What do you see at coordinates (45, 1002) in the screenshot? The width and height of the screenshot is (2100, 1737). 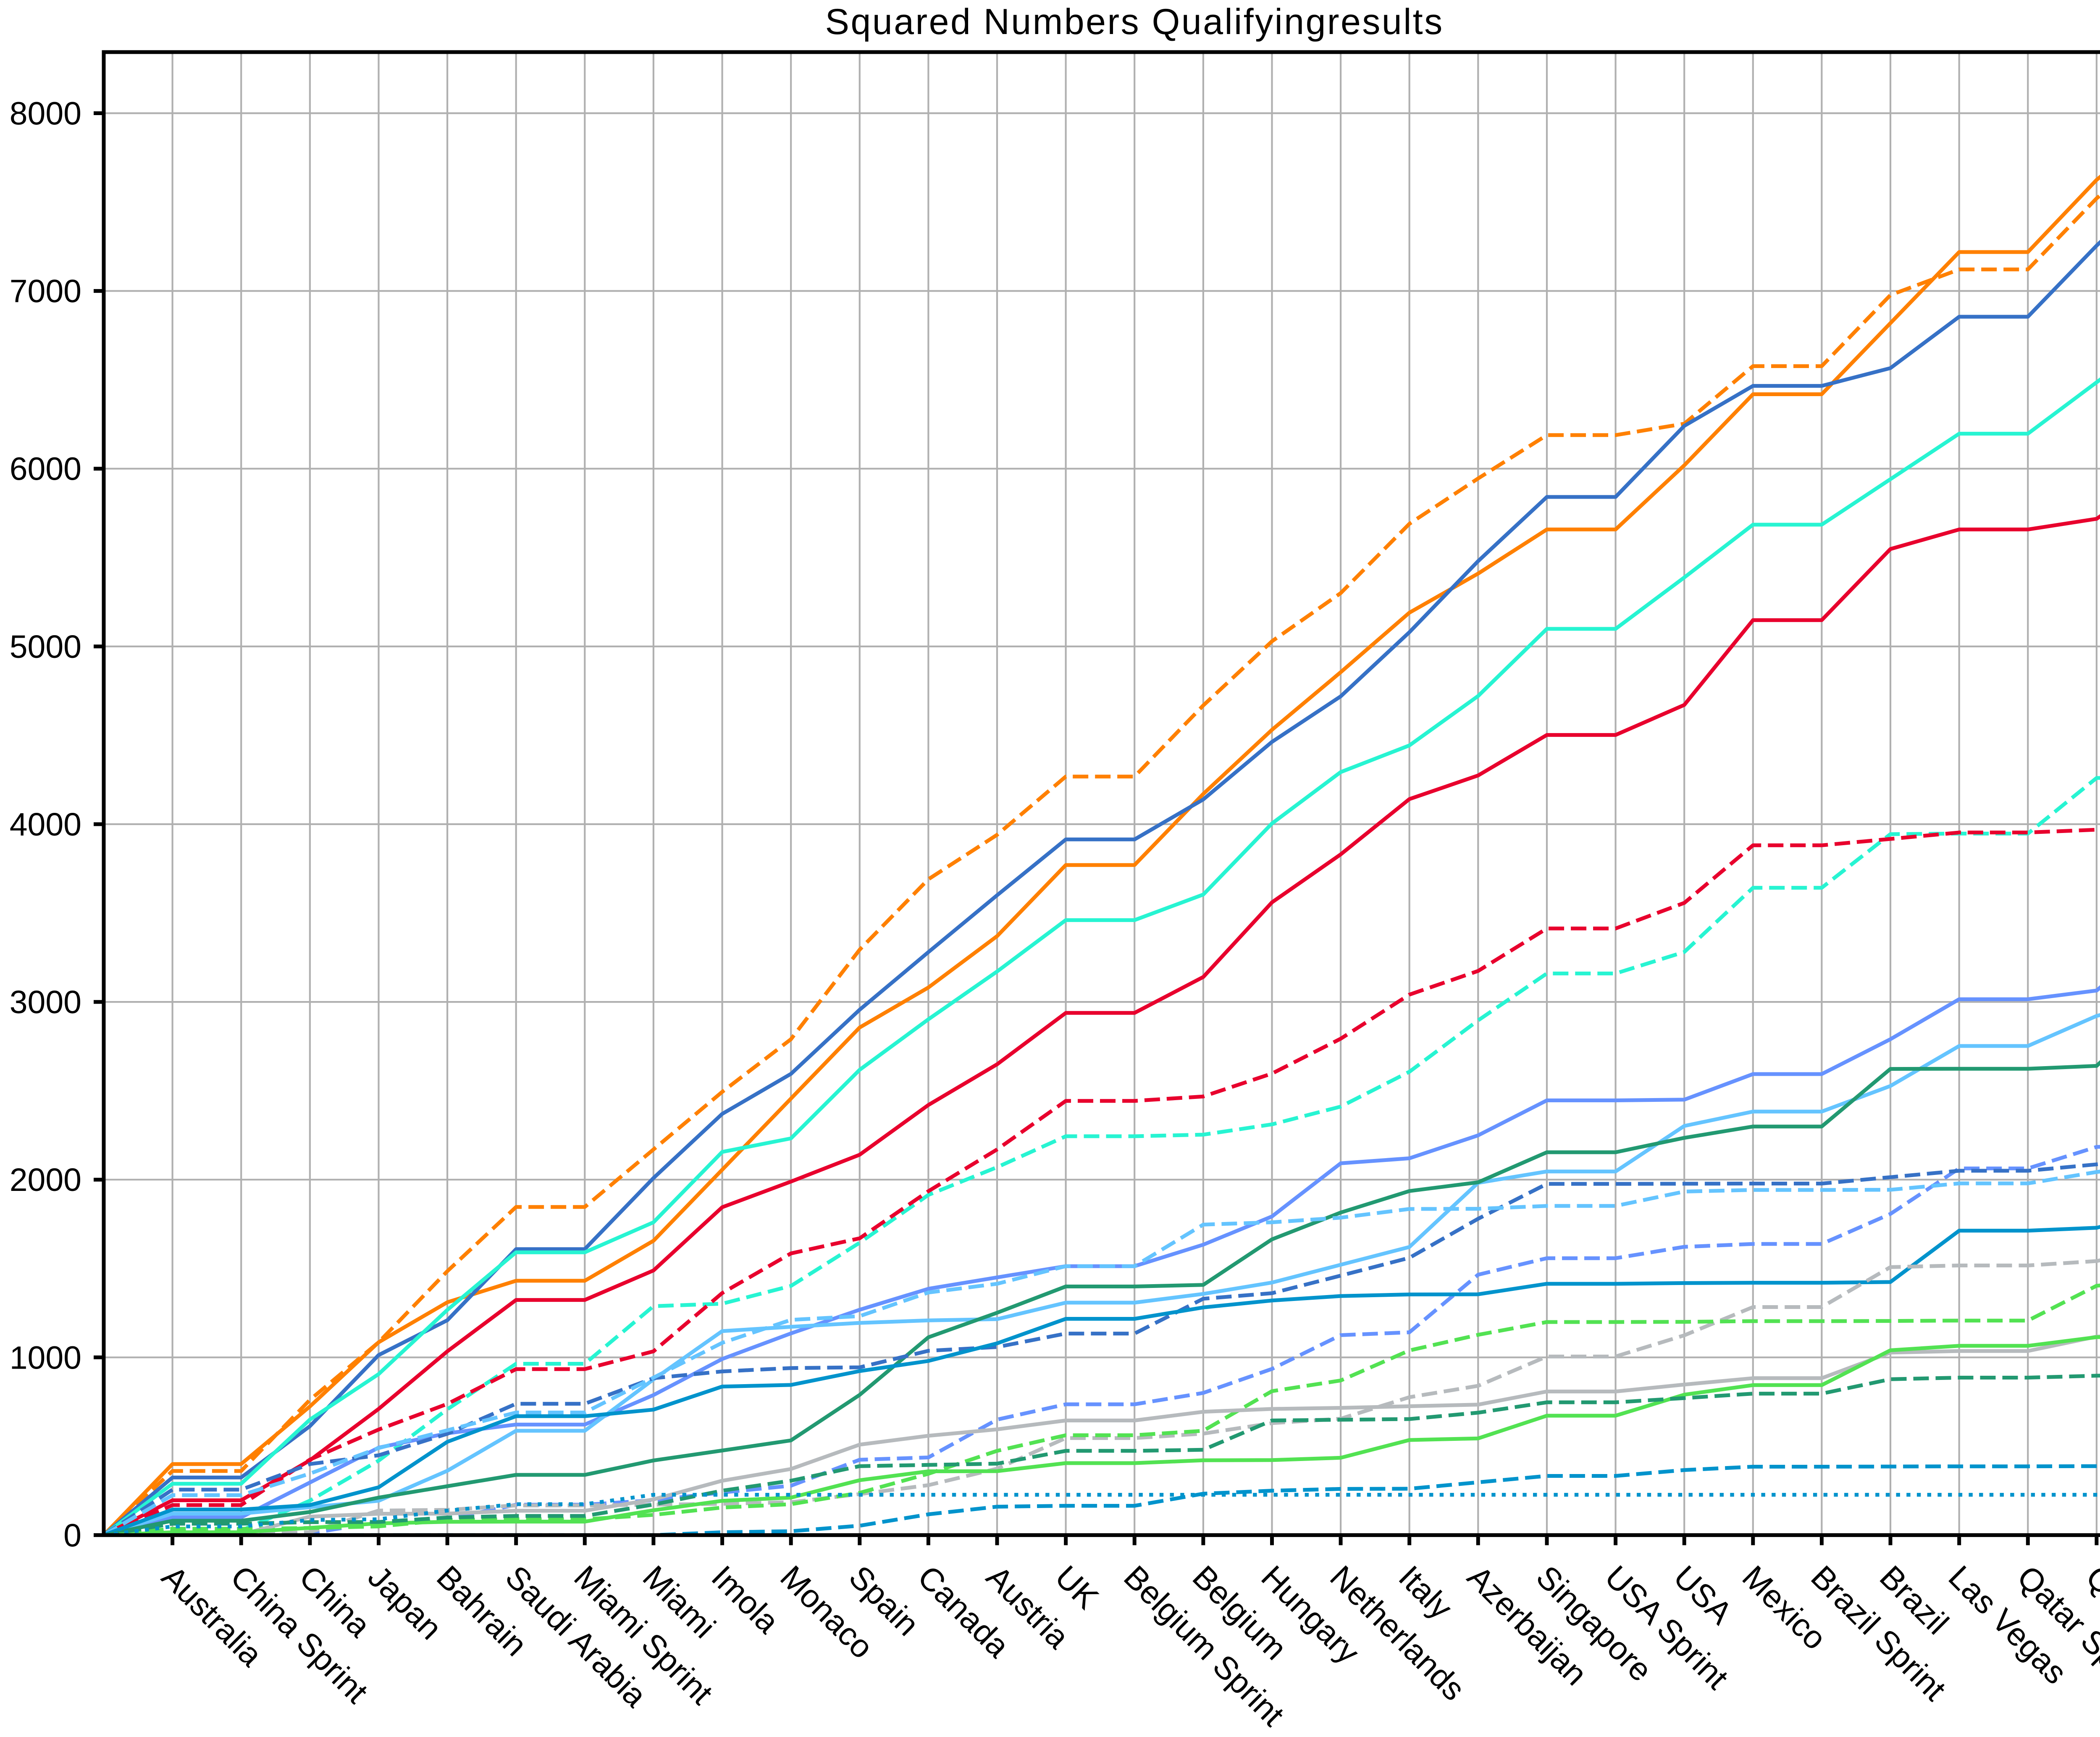 I see `svg-text: 3000` at bounding box center [45, 1002].